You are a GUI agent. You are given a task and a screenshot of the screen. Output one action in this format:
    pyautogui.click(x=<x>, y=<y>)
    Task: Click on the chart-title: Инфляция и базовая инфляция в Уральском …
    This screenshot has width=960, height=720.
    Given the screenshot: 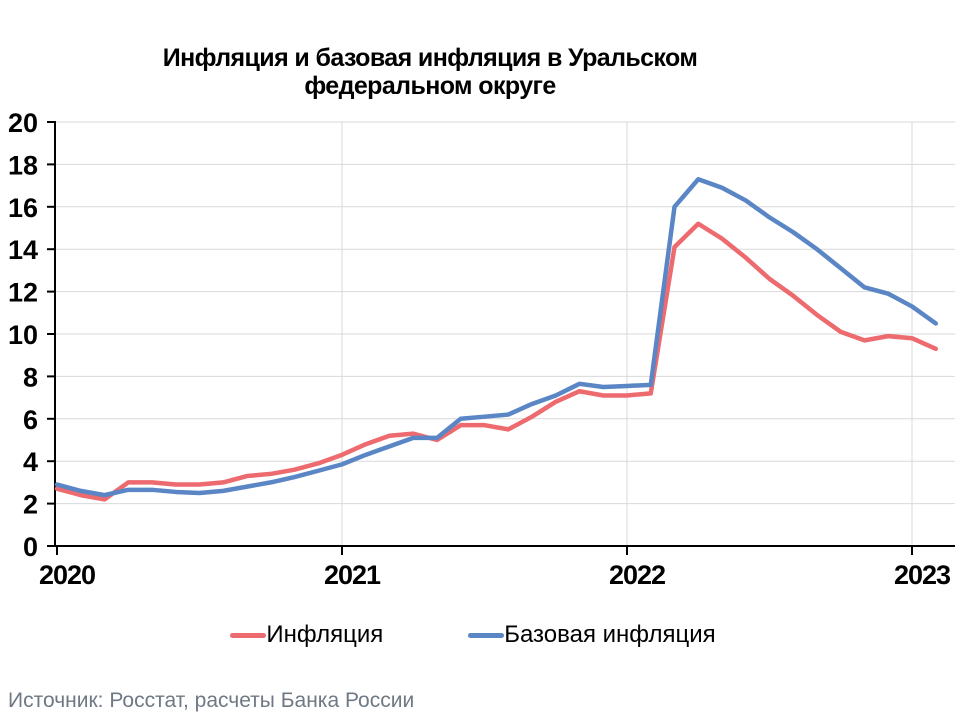 What is the action you would take?
    pyautogui.click(x=430, y=72)
    